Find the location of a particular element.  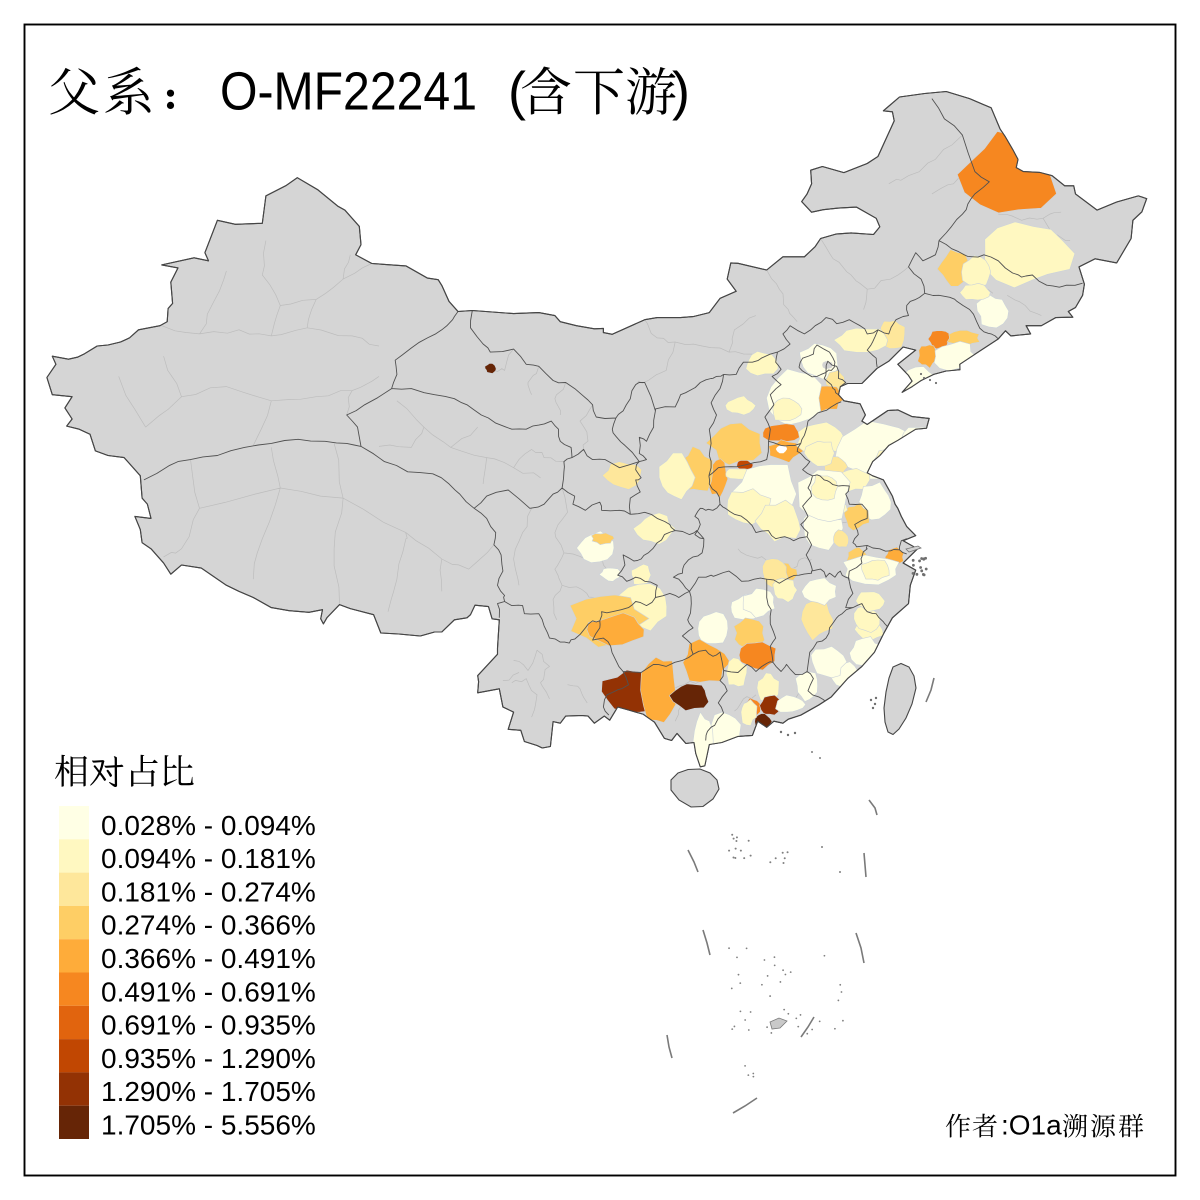

svg-text: 0.181% - 0.274% is located at coordinates (208, 891).